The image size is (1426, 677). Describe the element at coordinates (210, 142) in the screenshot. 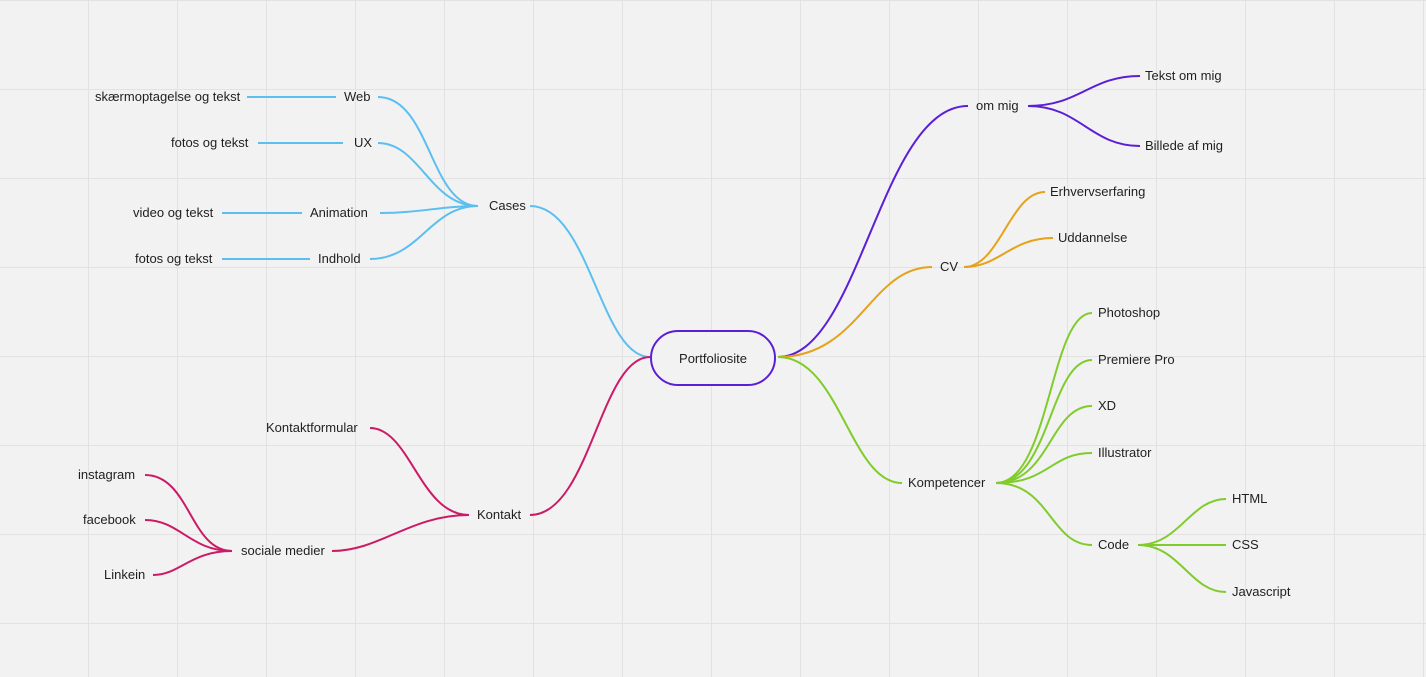

I see `node-ux-detail: fotos og tekst` at that location.